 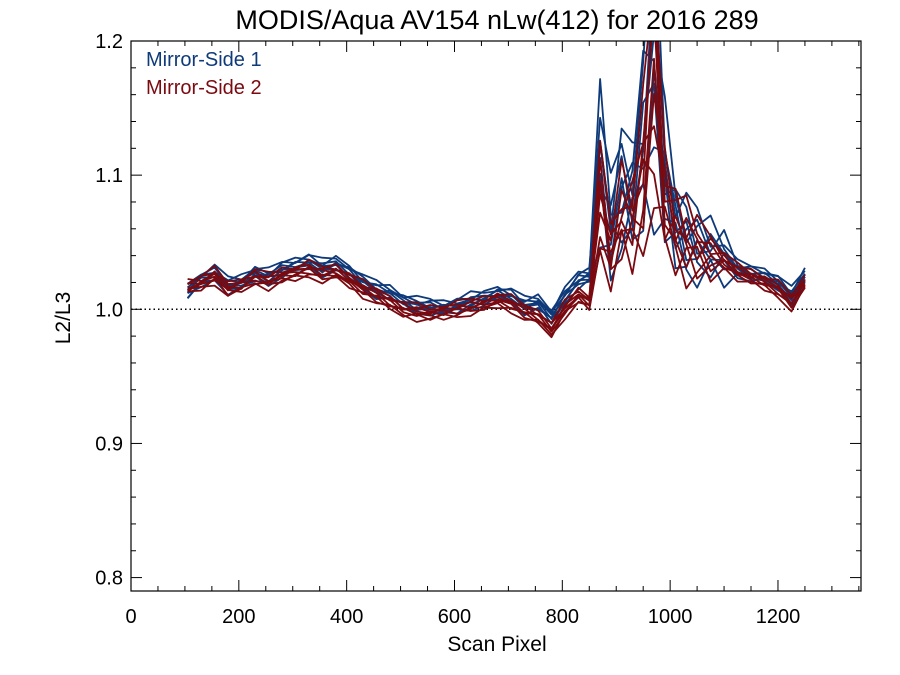 What do you see at coordinates (238, 617) in the screenshot?
I see `x-tick-label: 200` at bounding box center [238, 617].